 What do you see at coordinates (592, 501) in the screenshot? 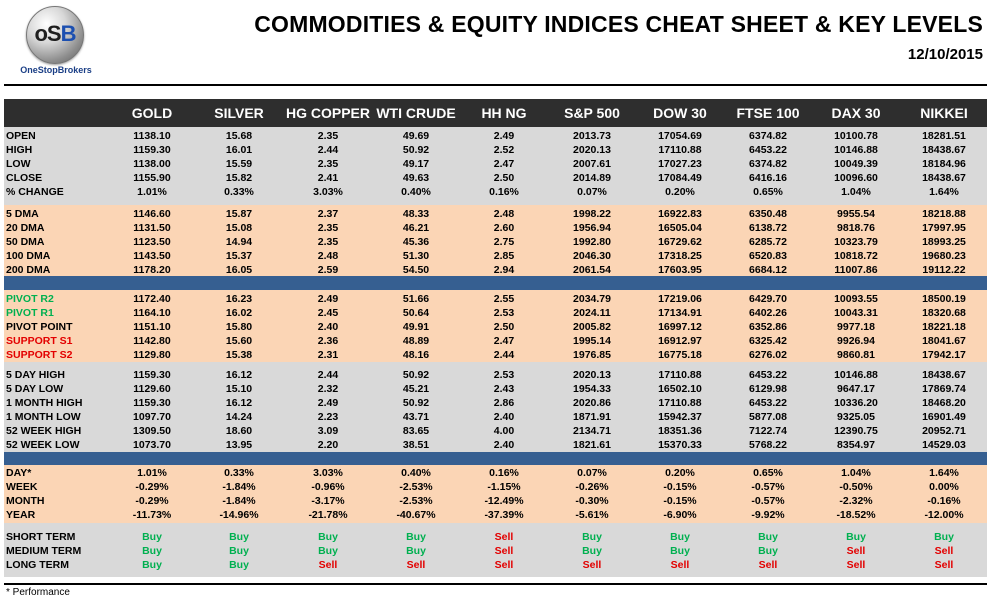
I see `value-cell: -0.30%` at bounding box center [592, 501].